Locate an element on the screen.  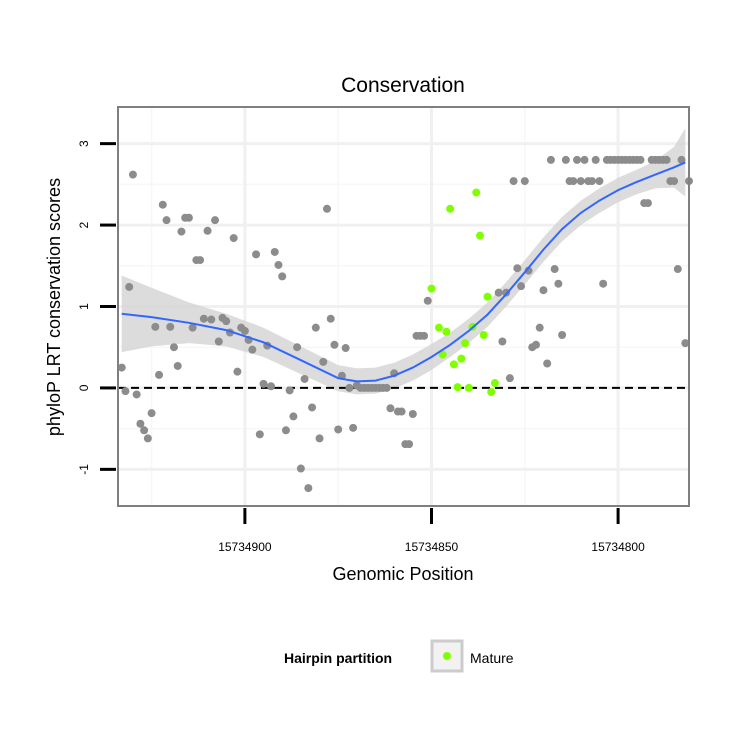
x-tick-label: 15734900 is located at coordinates (245, 547).